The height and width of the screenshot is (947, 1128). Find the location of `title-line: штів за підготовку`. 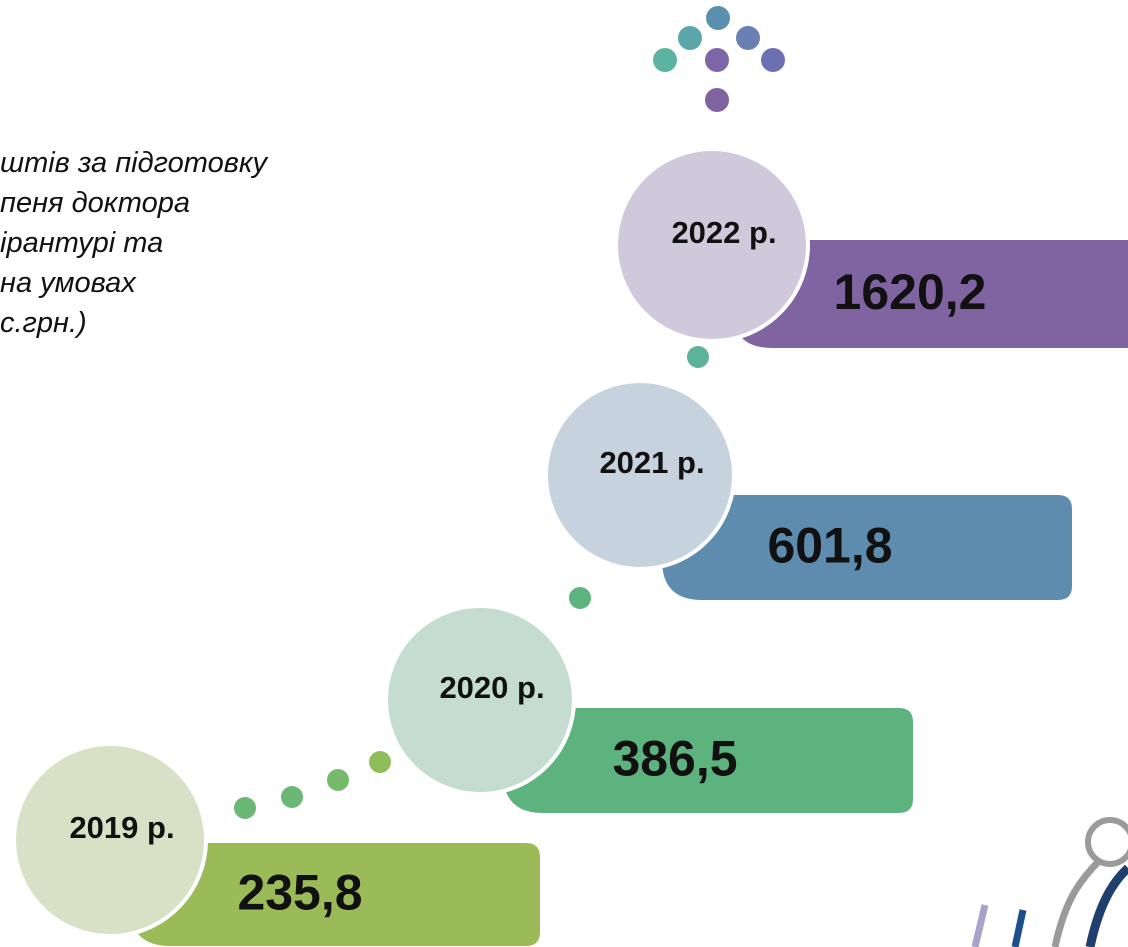

title-line: штів за підготовку is located at coordinates (134, 163).